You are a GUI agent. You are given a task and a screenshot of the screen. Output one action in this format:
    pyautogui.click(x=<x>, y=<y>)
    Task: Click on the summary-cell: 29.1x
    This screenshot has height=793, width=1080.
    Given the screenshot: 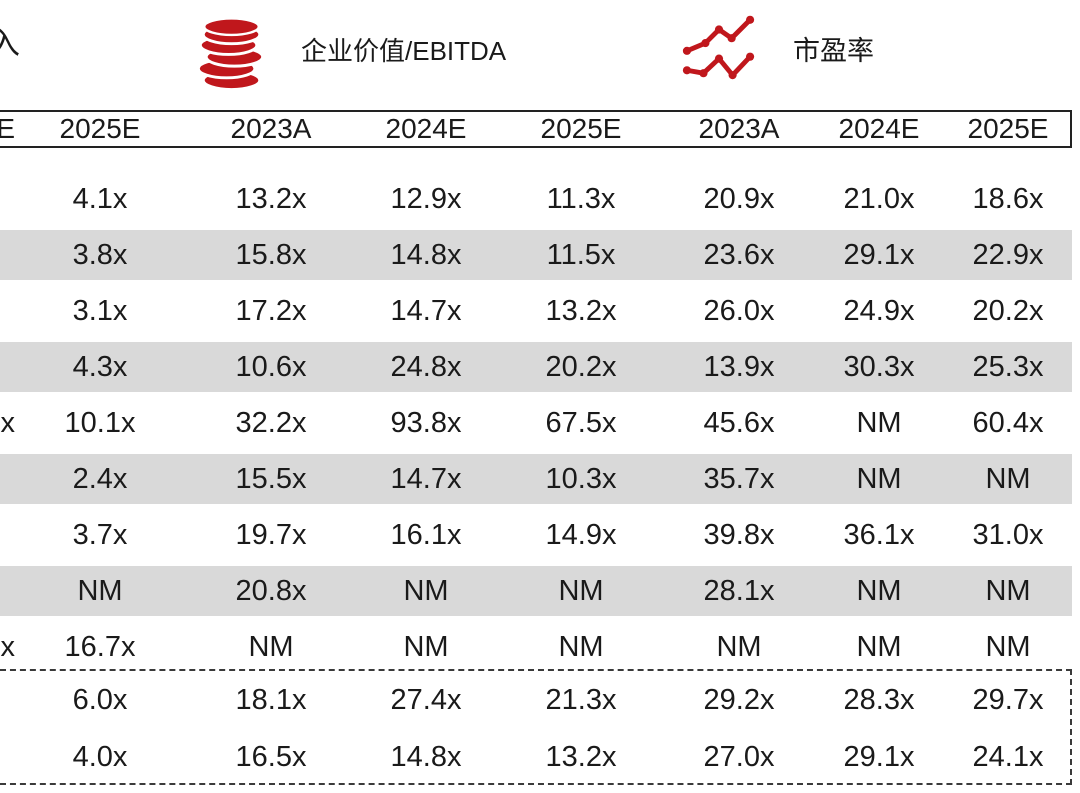 What is the action you would take?
    pyautogui.click(x=879, y=756)
    